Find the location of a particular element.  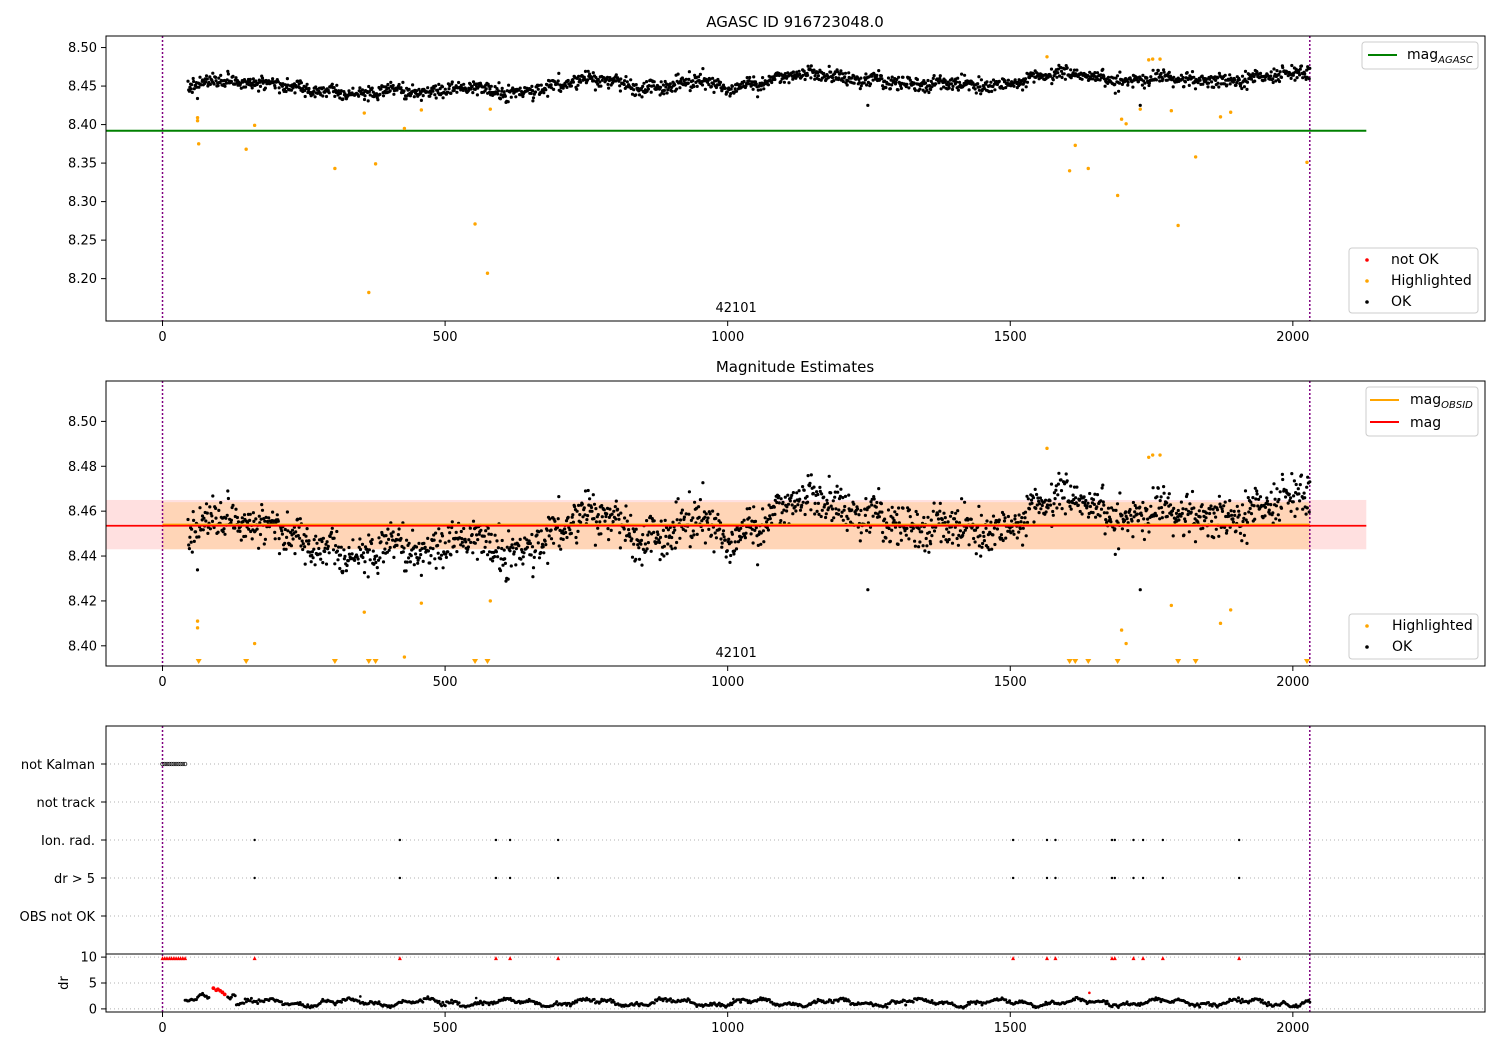

lower-limit-marker is located at coordinates (246, 661).